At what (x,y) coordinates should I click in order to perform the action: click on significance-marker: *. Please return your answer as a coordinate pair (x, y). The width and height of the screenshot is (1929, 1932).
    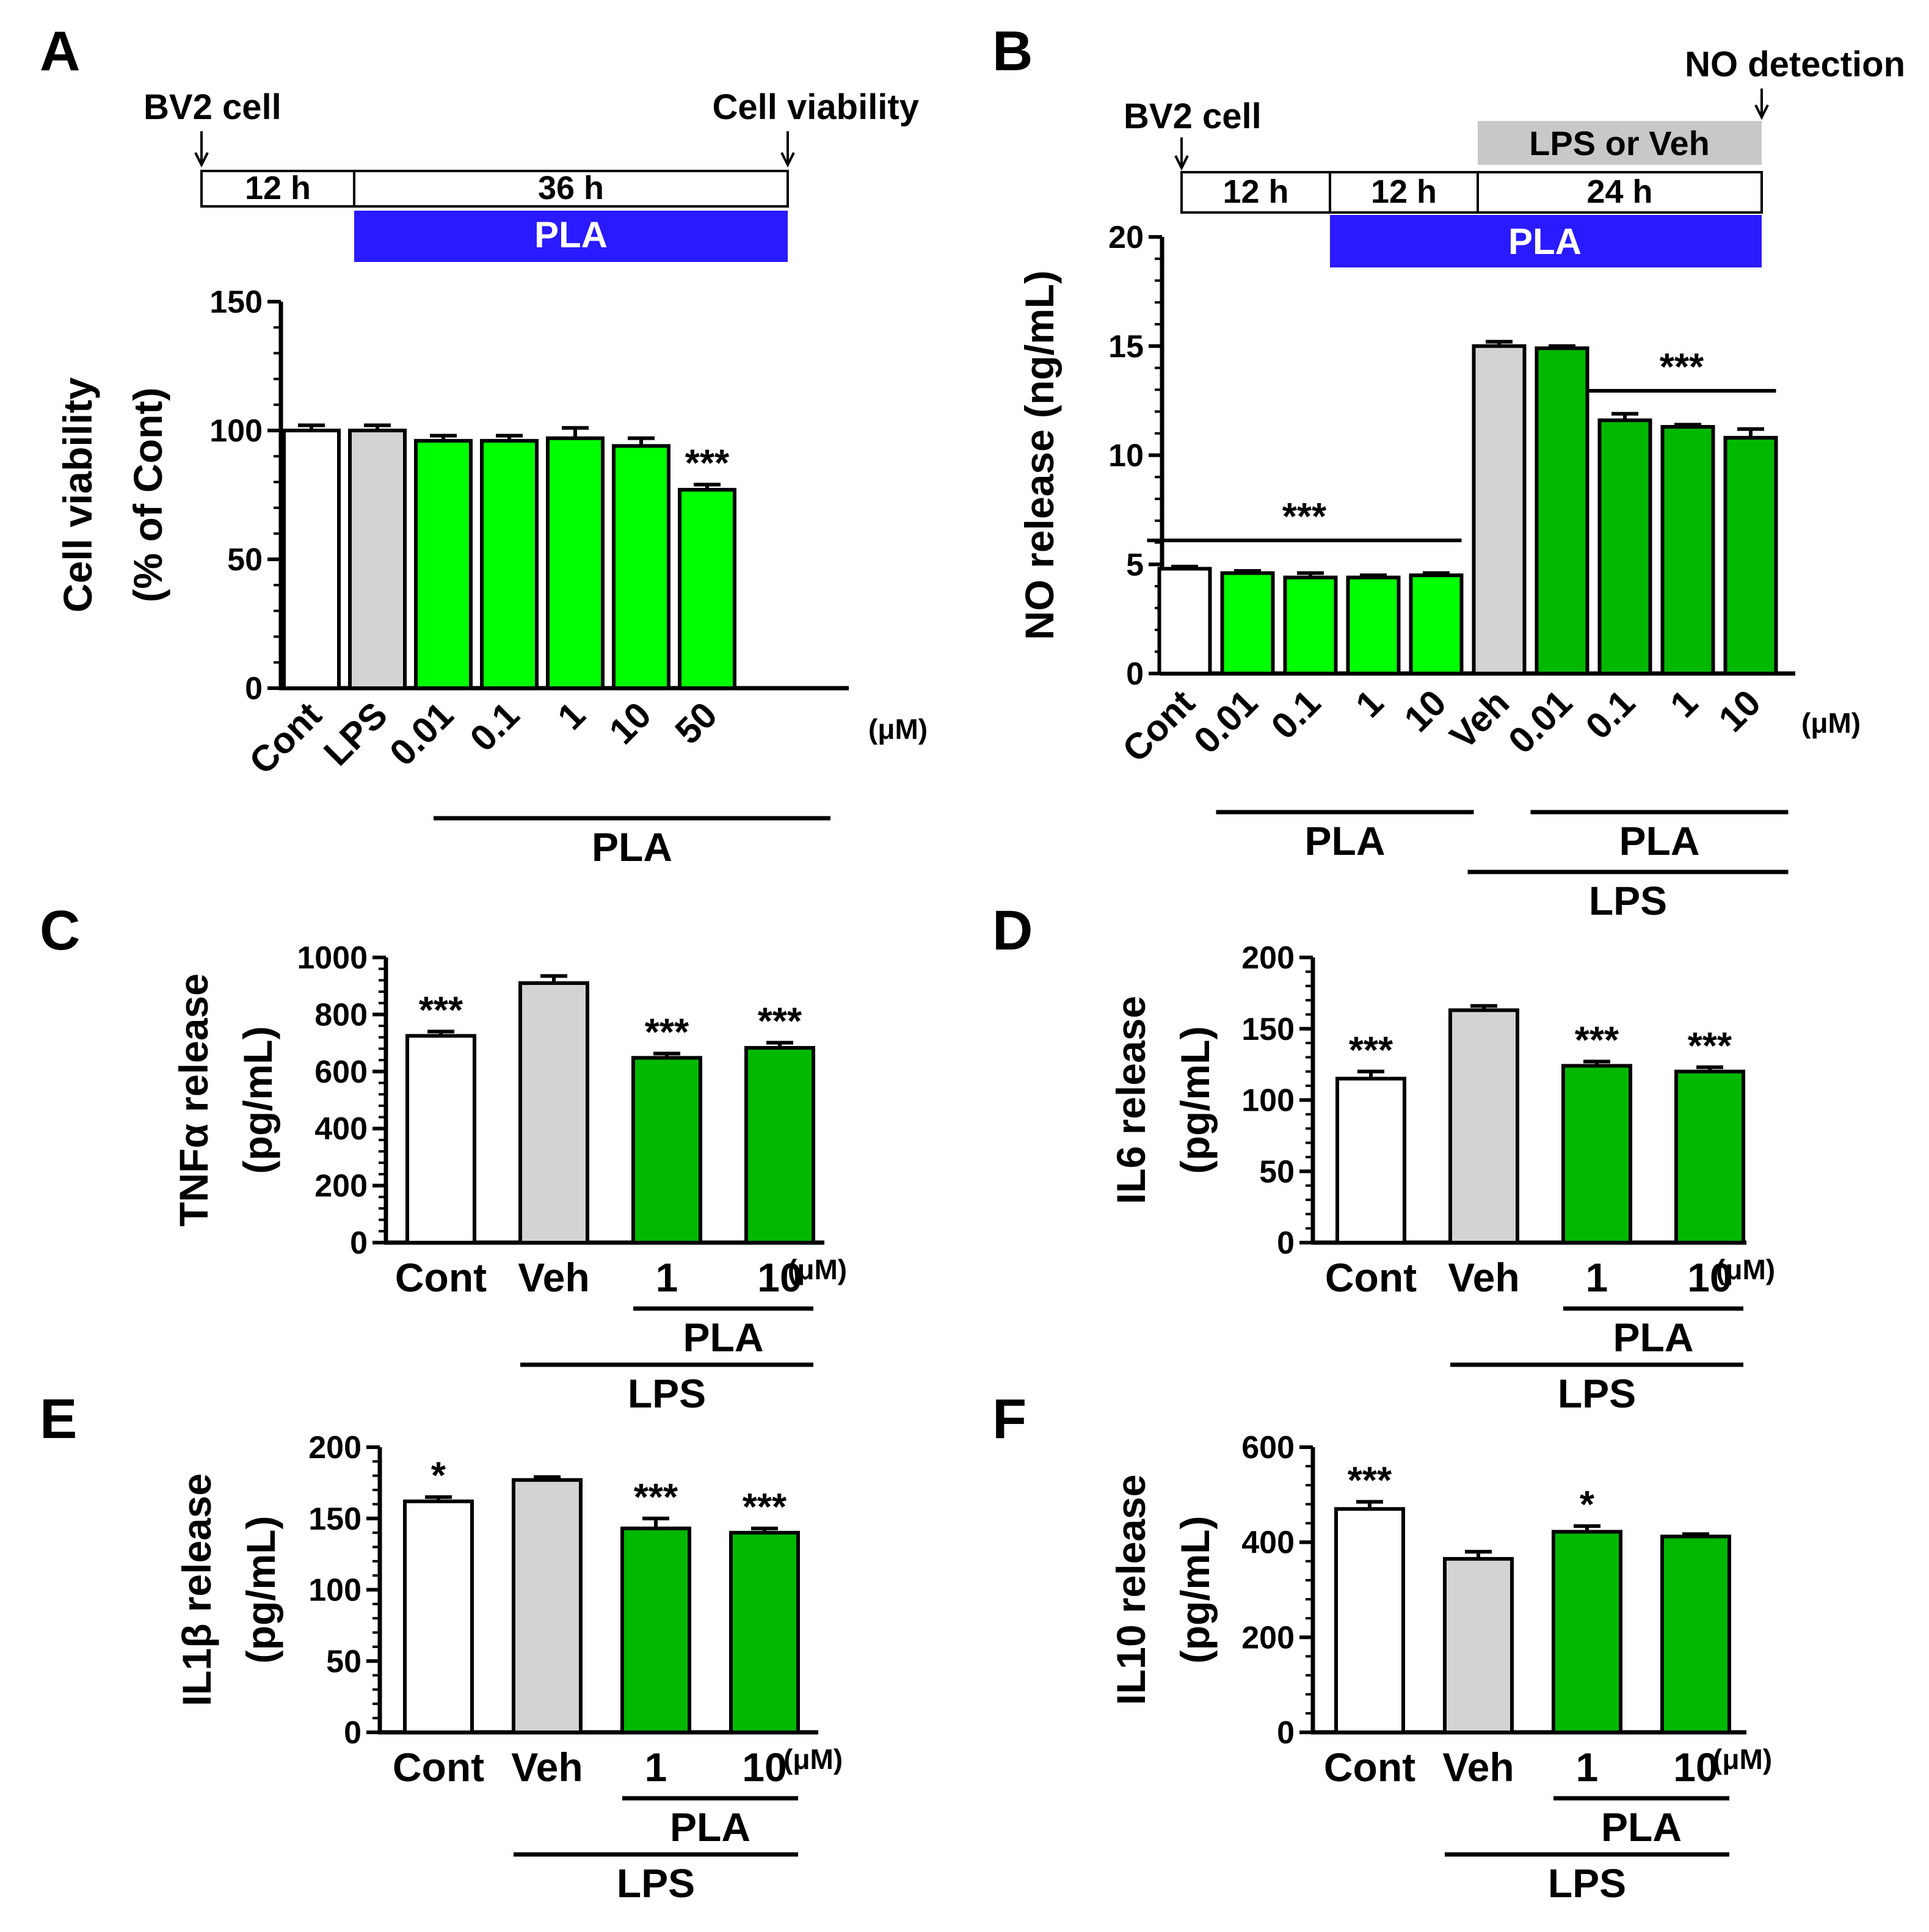
    Looking at the image, I should click on (1587, 1505).